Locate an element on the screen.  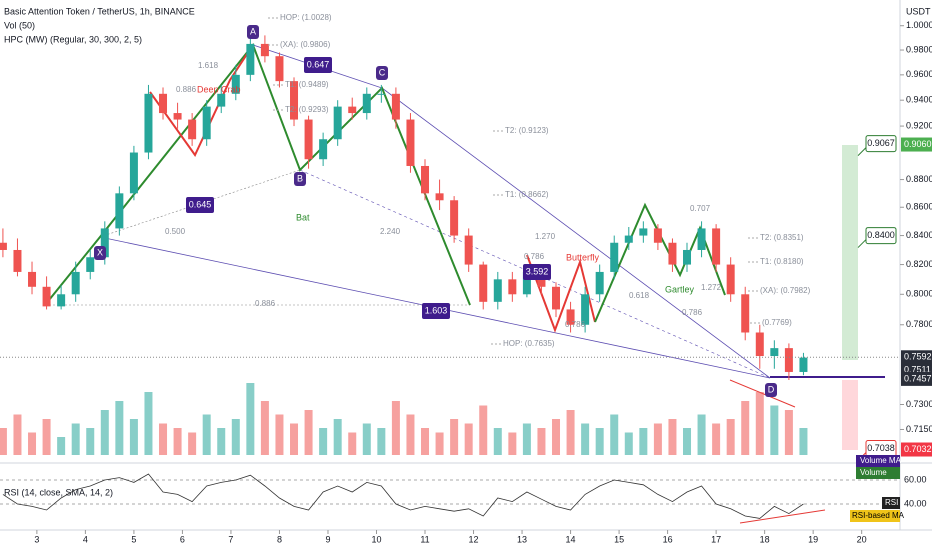
x-tick-label: 11 is located at coordinates (424, 539).